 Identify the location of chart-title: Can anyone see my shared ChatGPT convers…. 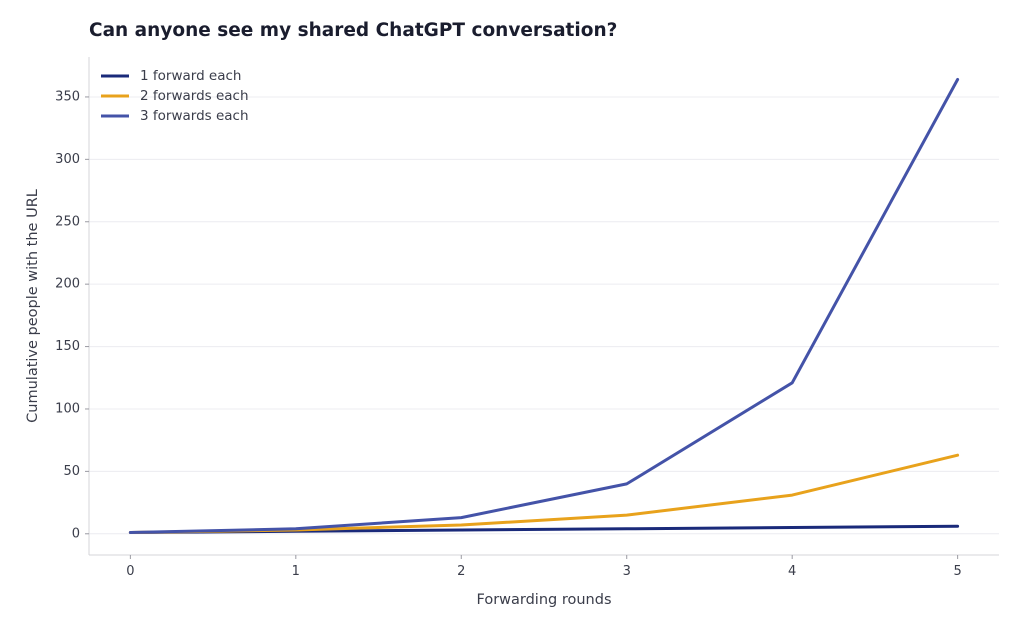
(353, 30).